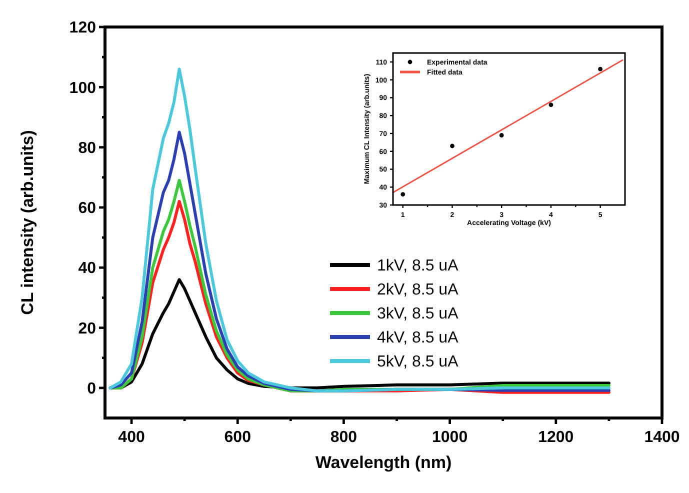 This screenshot has height=493, width=689. I want to click on y-tick-label: 100, so click(82, 88).